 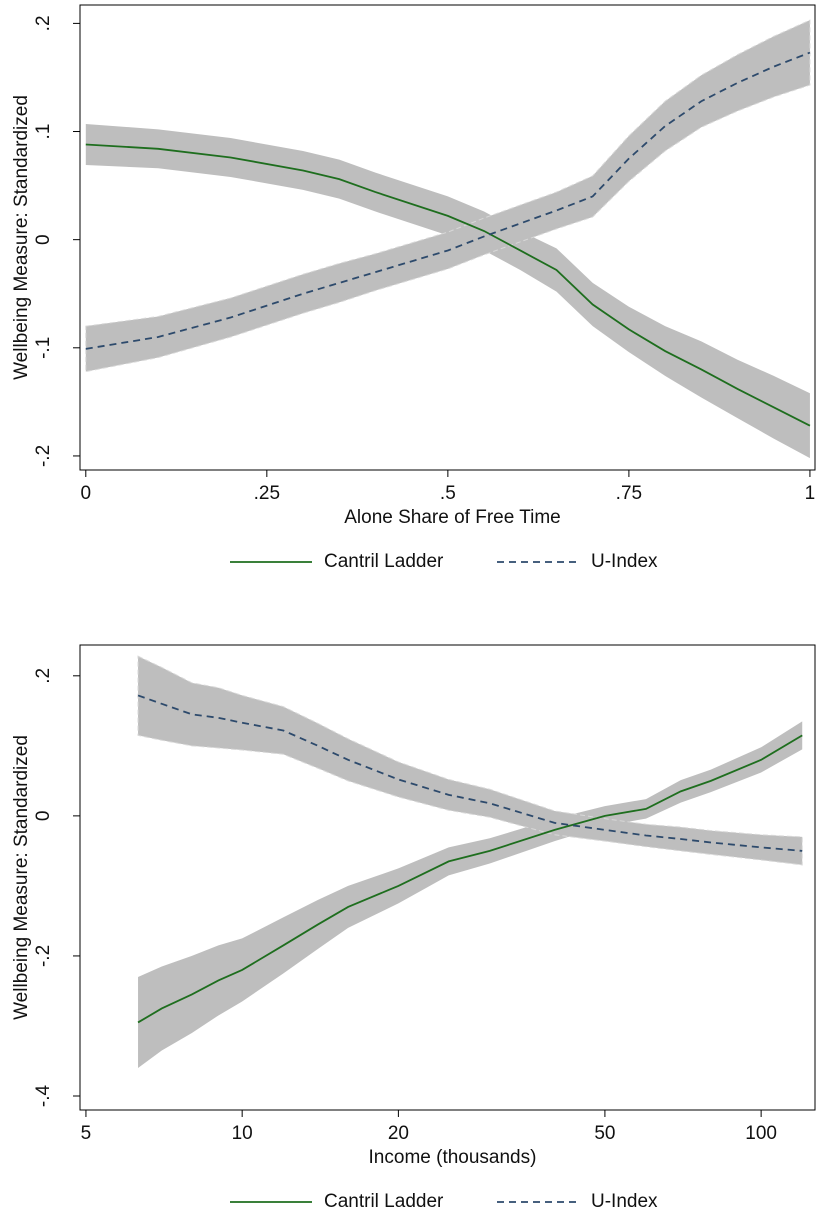 What do you see at coordinates (43, 1095) in the screenshot?
I see `y-tick-label: -.4` at bounding box center [43, 1095].